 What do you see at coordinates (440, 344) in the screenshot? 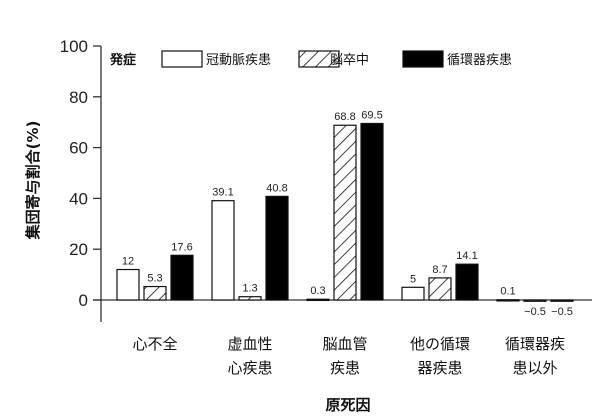
I see `x-category-label: 他の循環` at bounding box center [440, 344].